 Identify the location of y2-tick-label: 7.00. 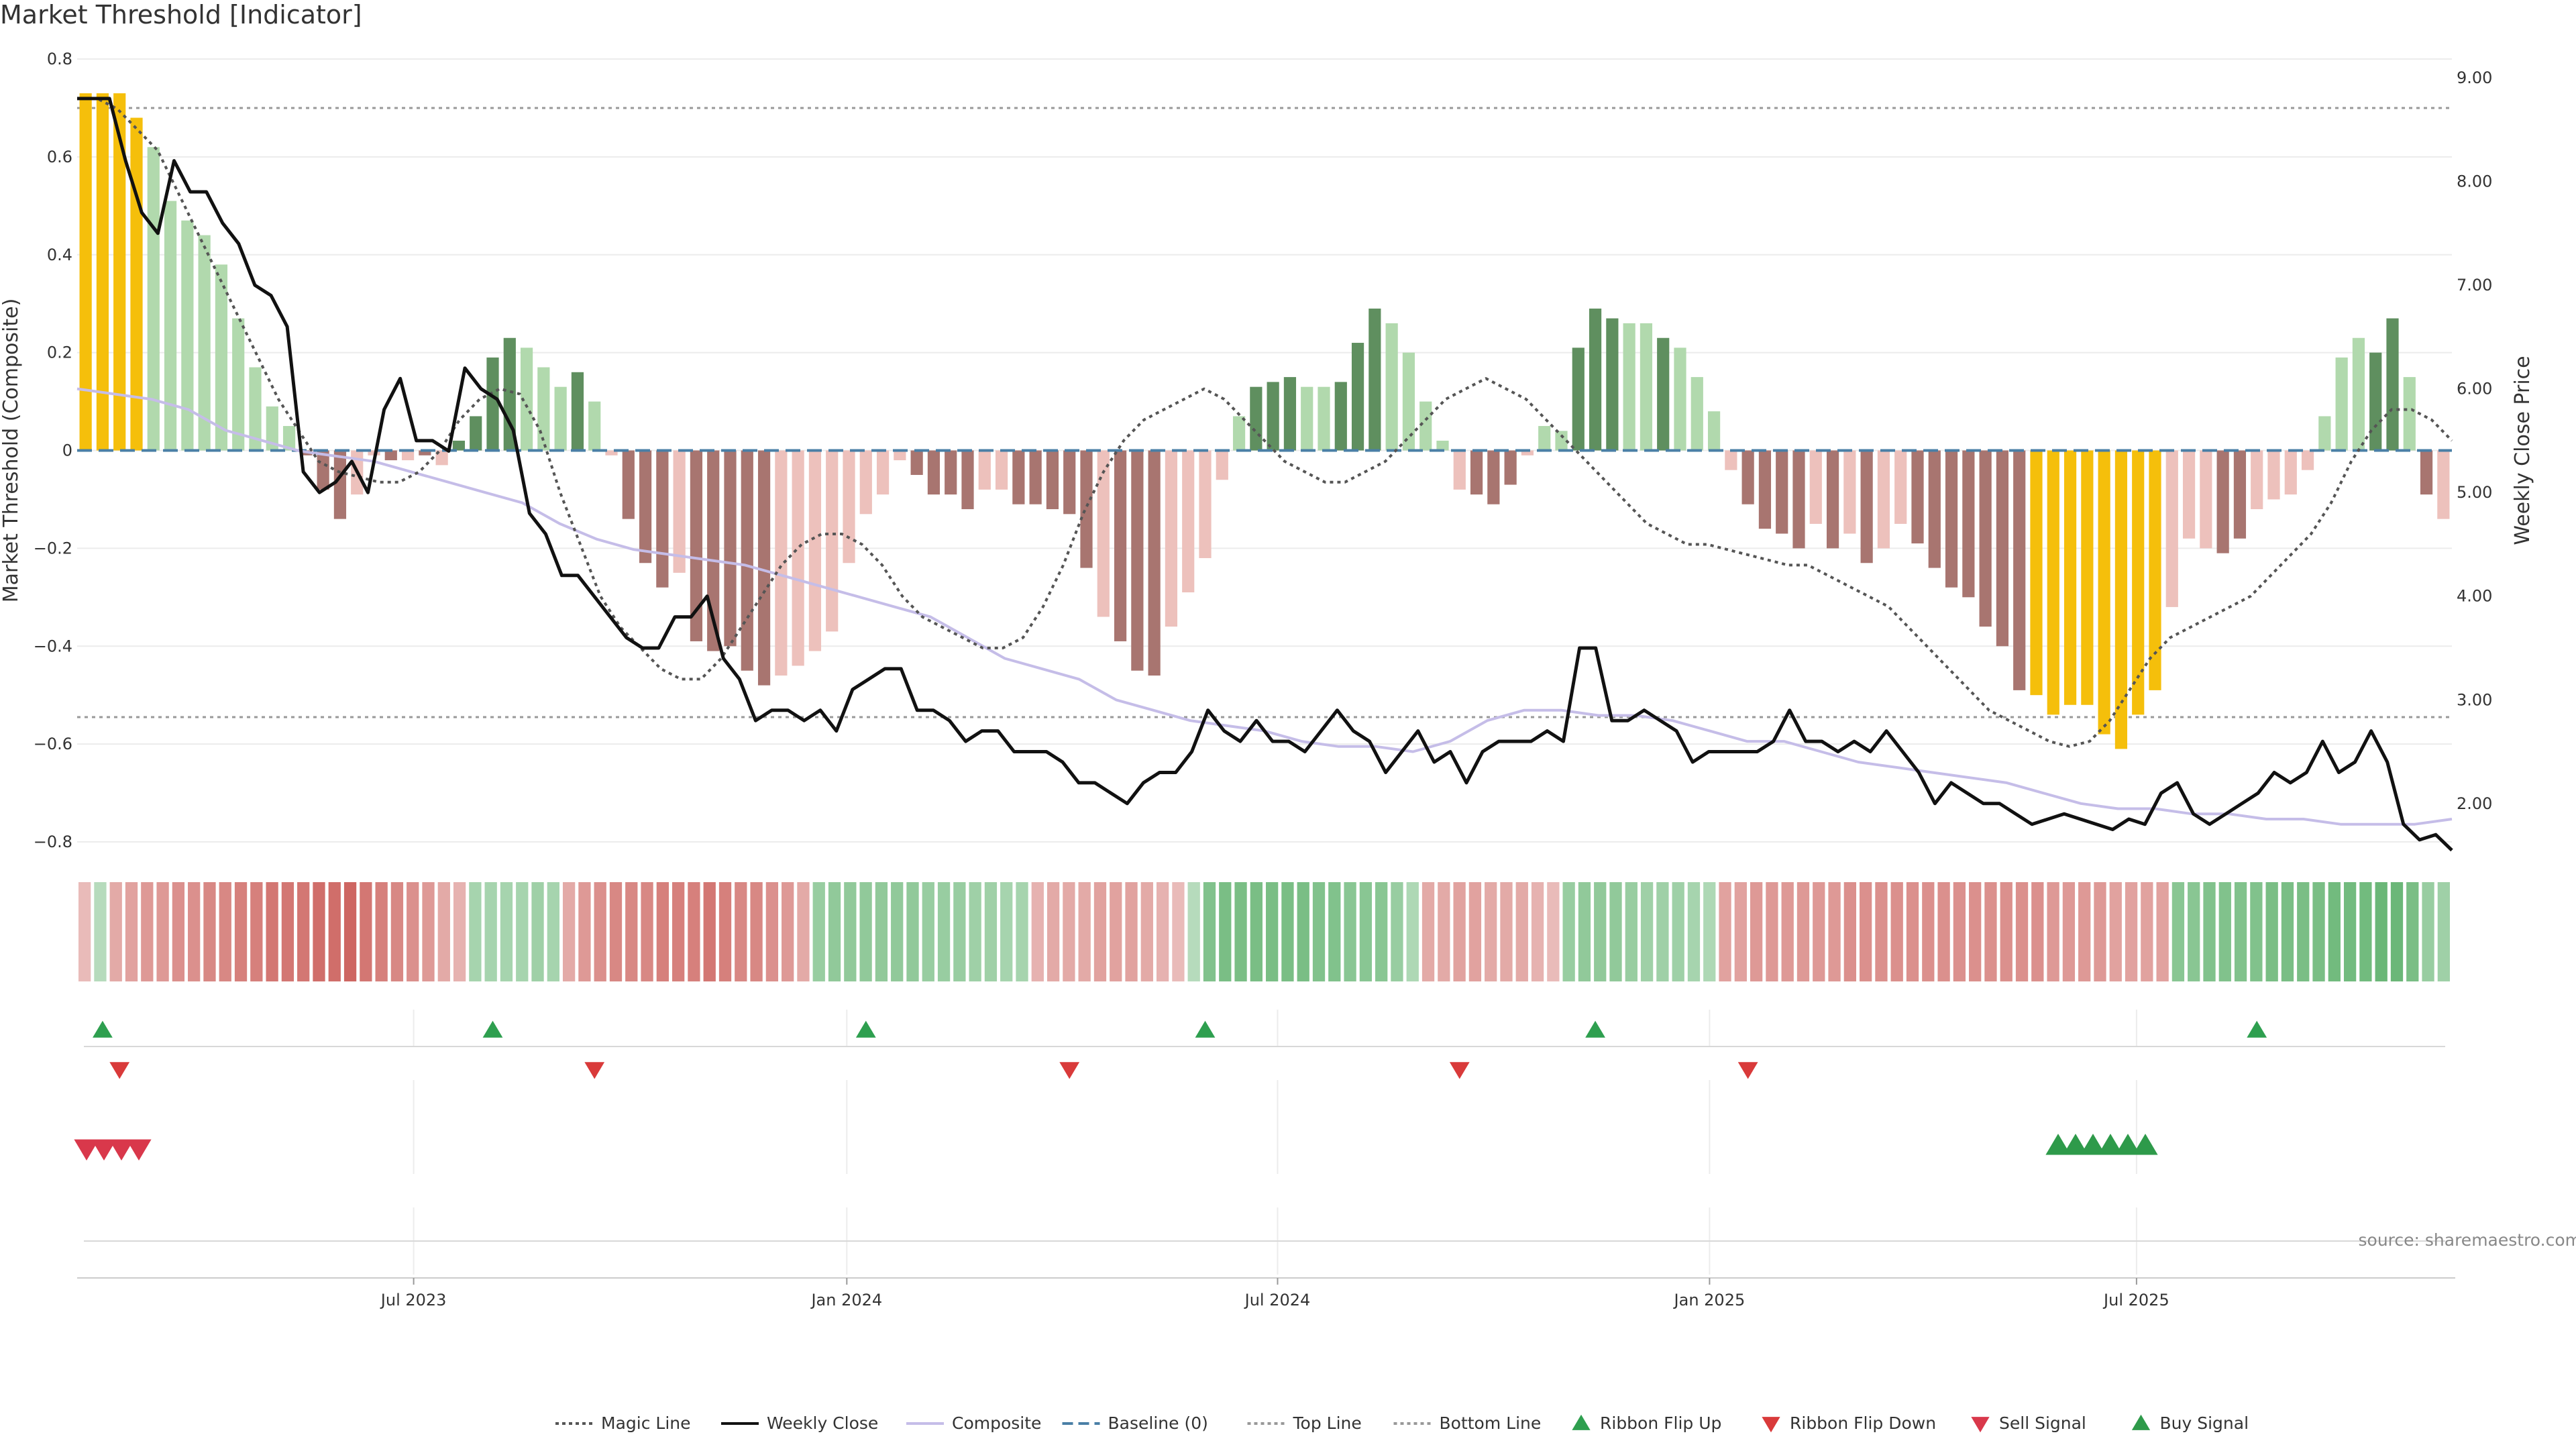
(2474, 285).